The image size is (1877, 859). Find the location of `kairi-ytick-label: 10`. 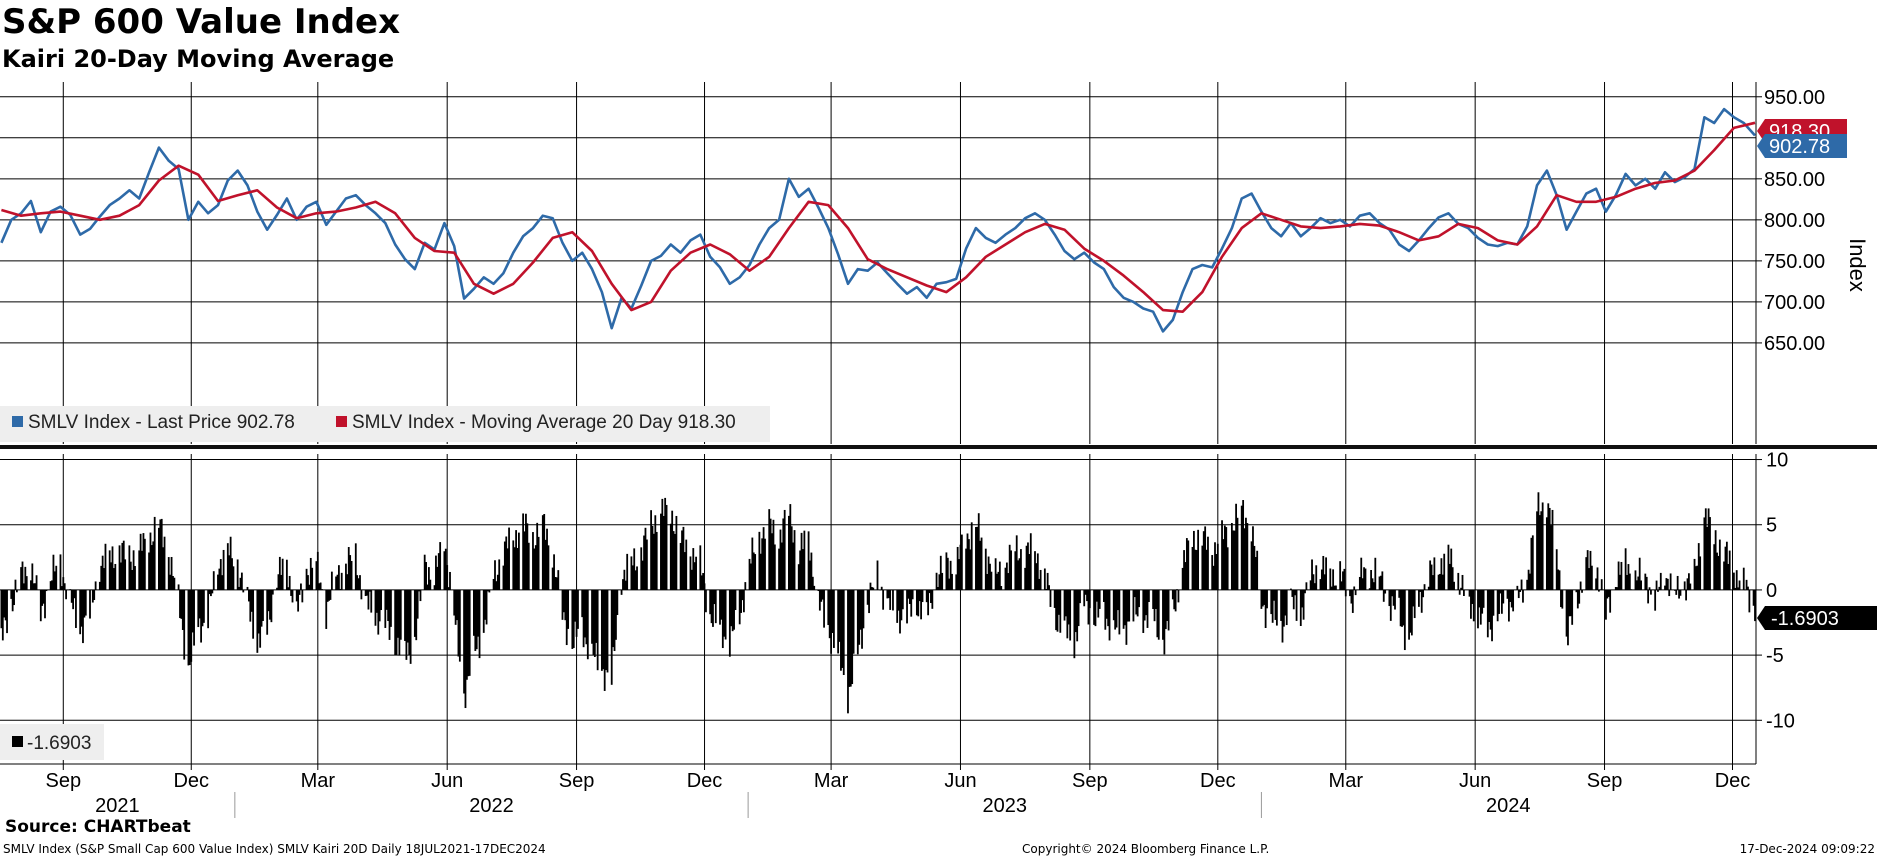

kairi-ytick-label: 10 is located at coordinates (1777, 461).